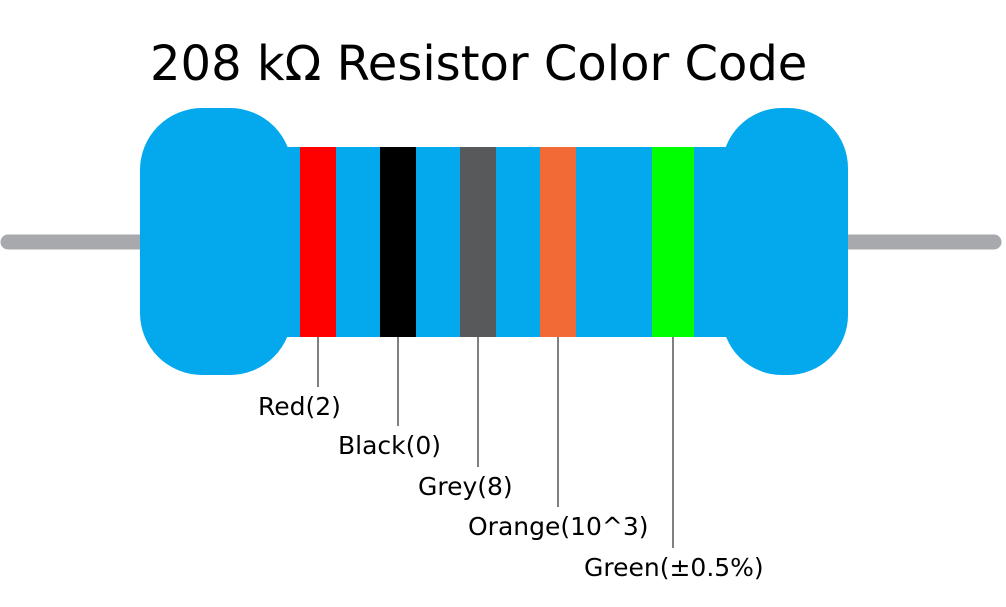  What do you see at coordinates (299, 406) in the screenshot?
I see `band-label: Red(2)` at bounding box center [299, 406].